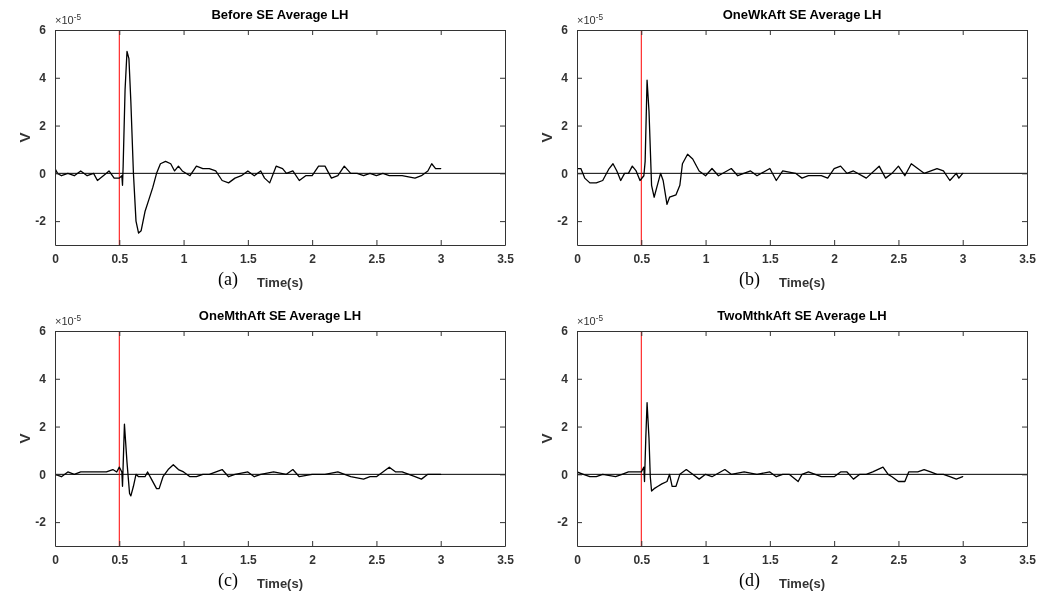 Image resolution: width=1044 pixels, height=602 pixels. Describe the element at coordinates (749, 279) in the screenshot. I see `text: (b)` at that location.